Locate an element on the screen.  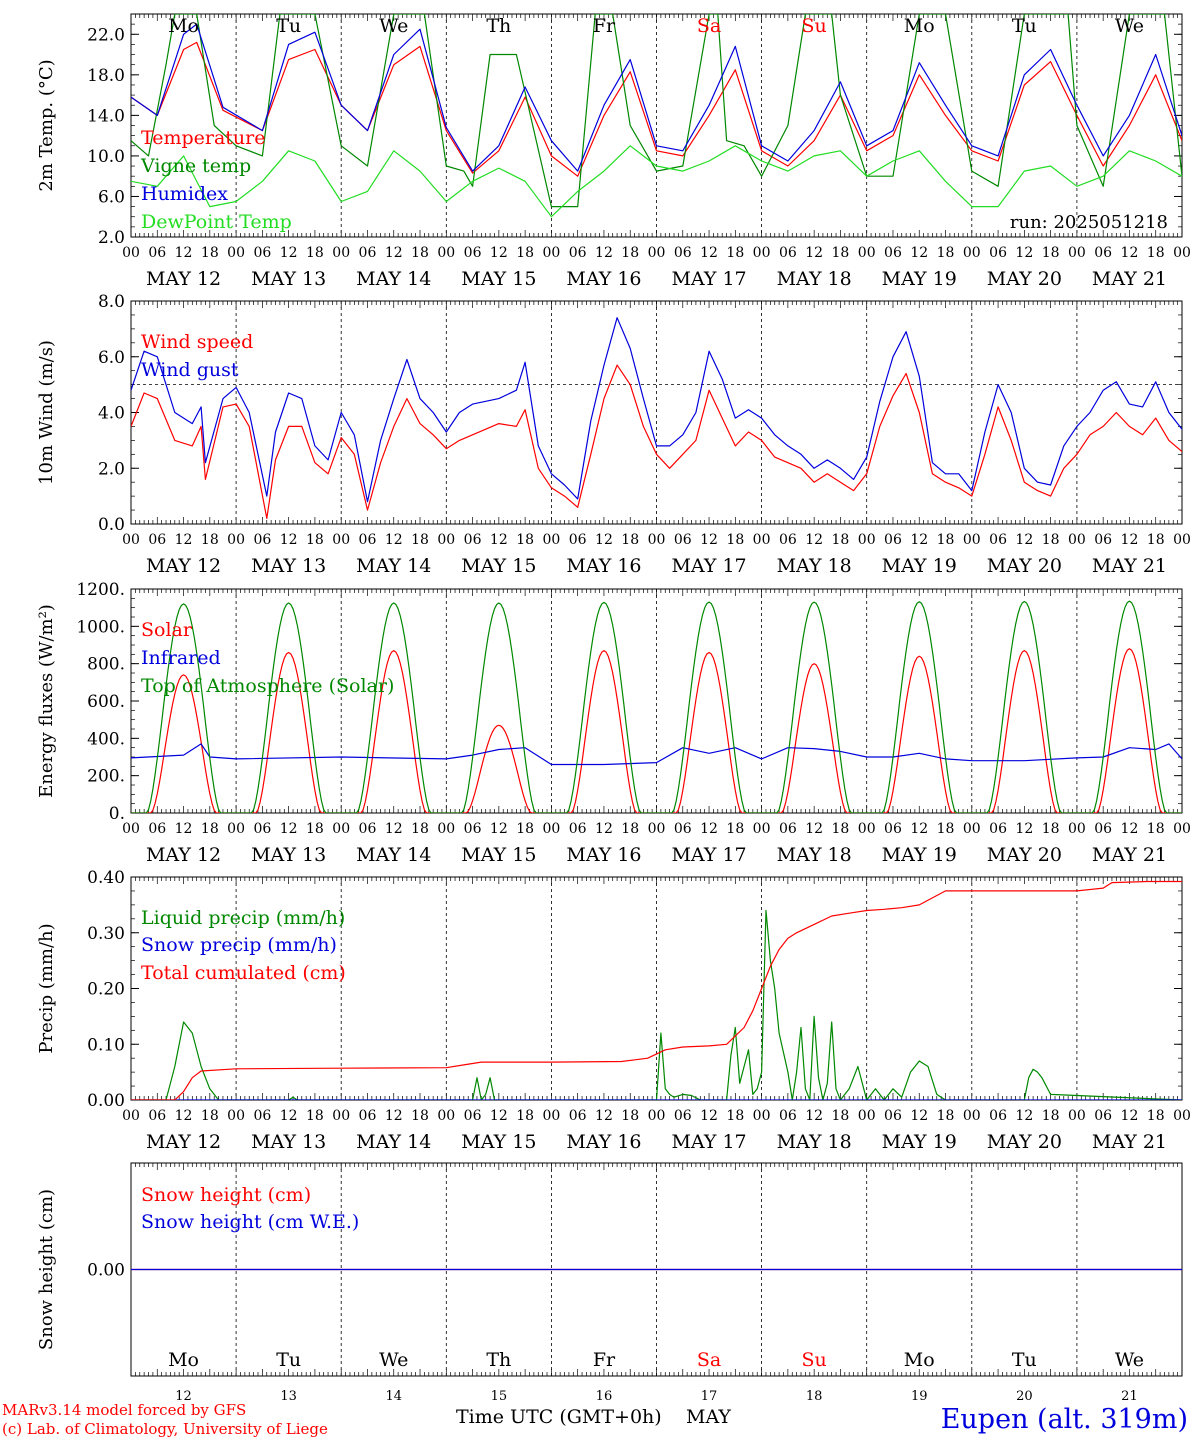
day-number-label: 13 is located at coordinates (288, 1396).